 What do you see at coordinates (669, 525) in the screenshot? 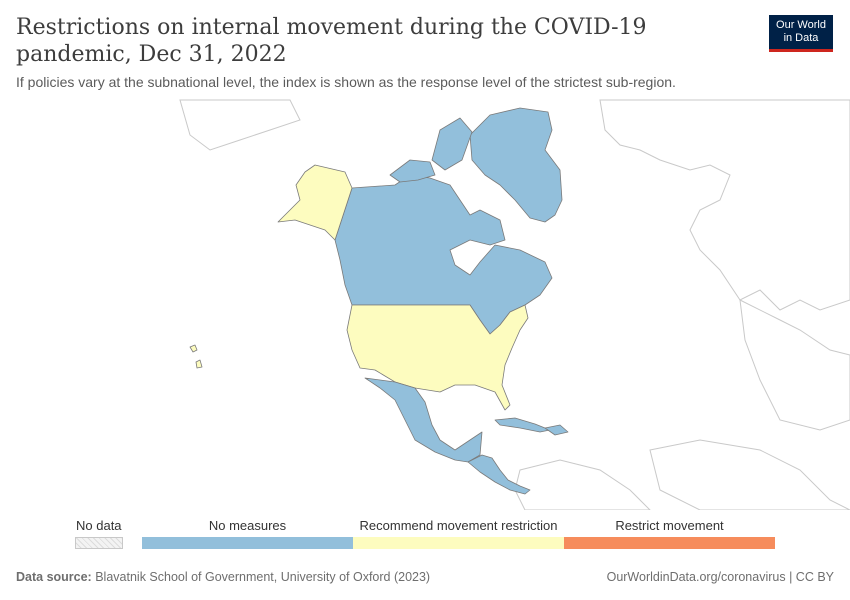
I see `legend-label-restrict: Restrict movement` at bounding box center [669, 525].